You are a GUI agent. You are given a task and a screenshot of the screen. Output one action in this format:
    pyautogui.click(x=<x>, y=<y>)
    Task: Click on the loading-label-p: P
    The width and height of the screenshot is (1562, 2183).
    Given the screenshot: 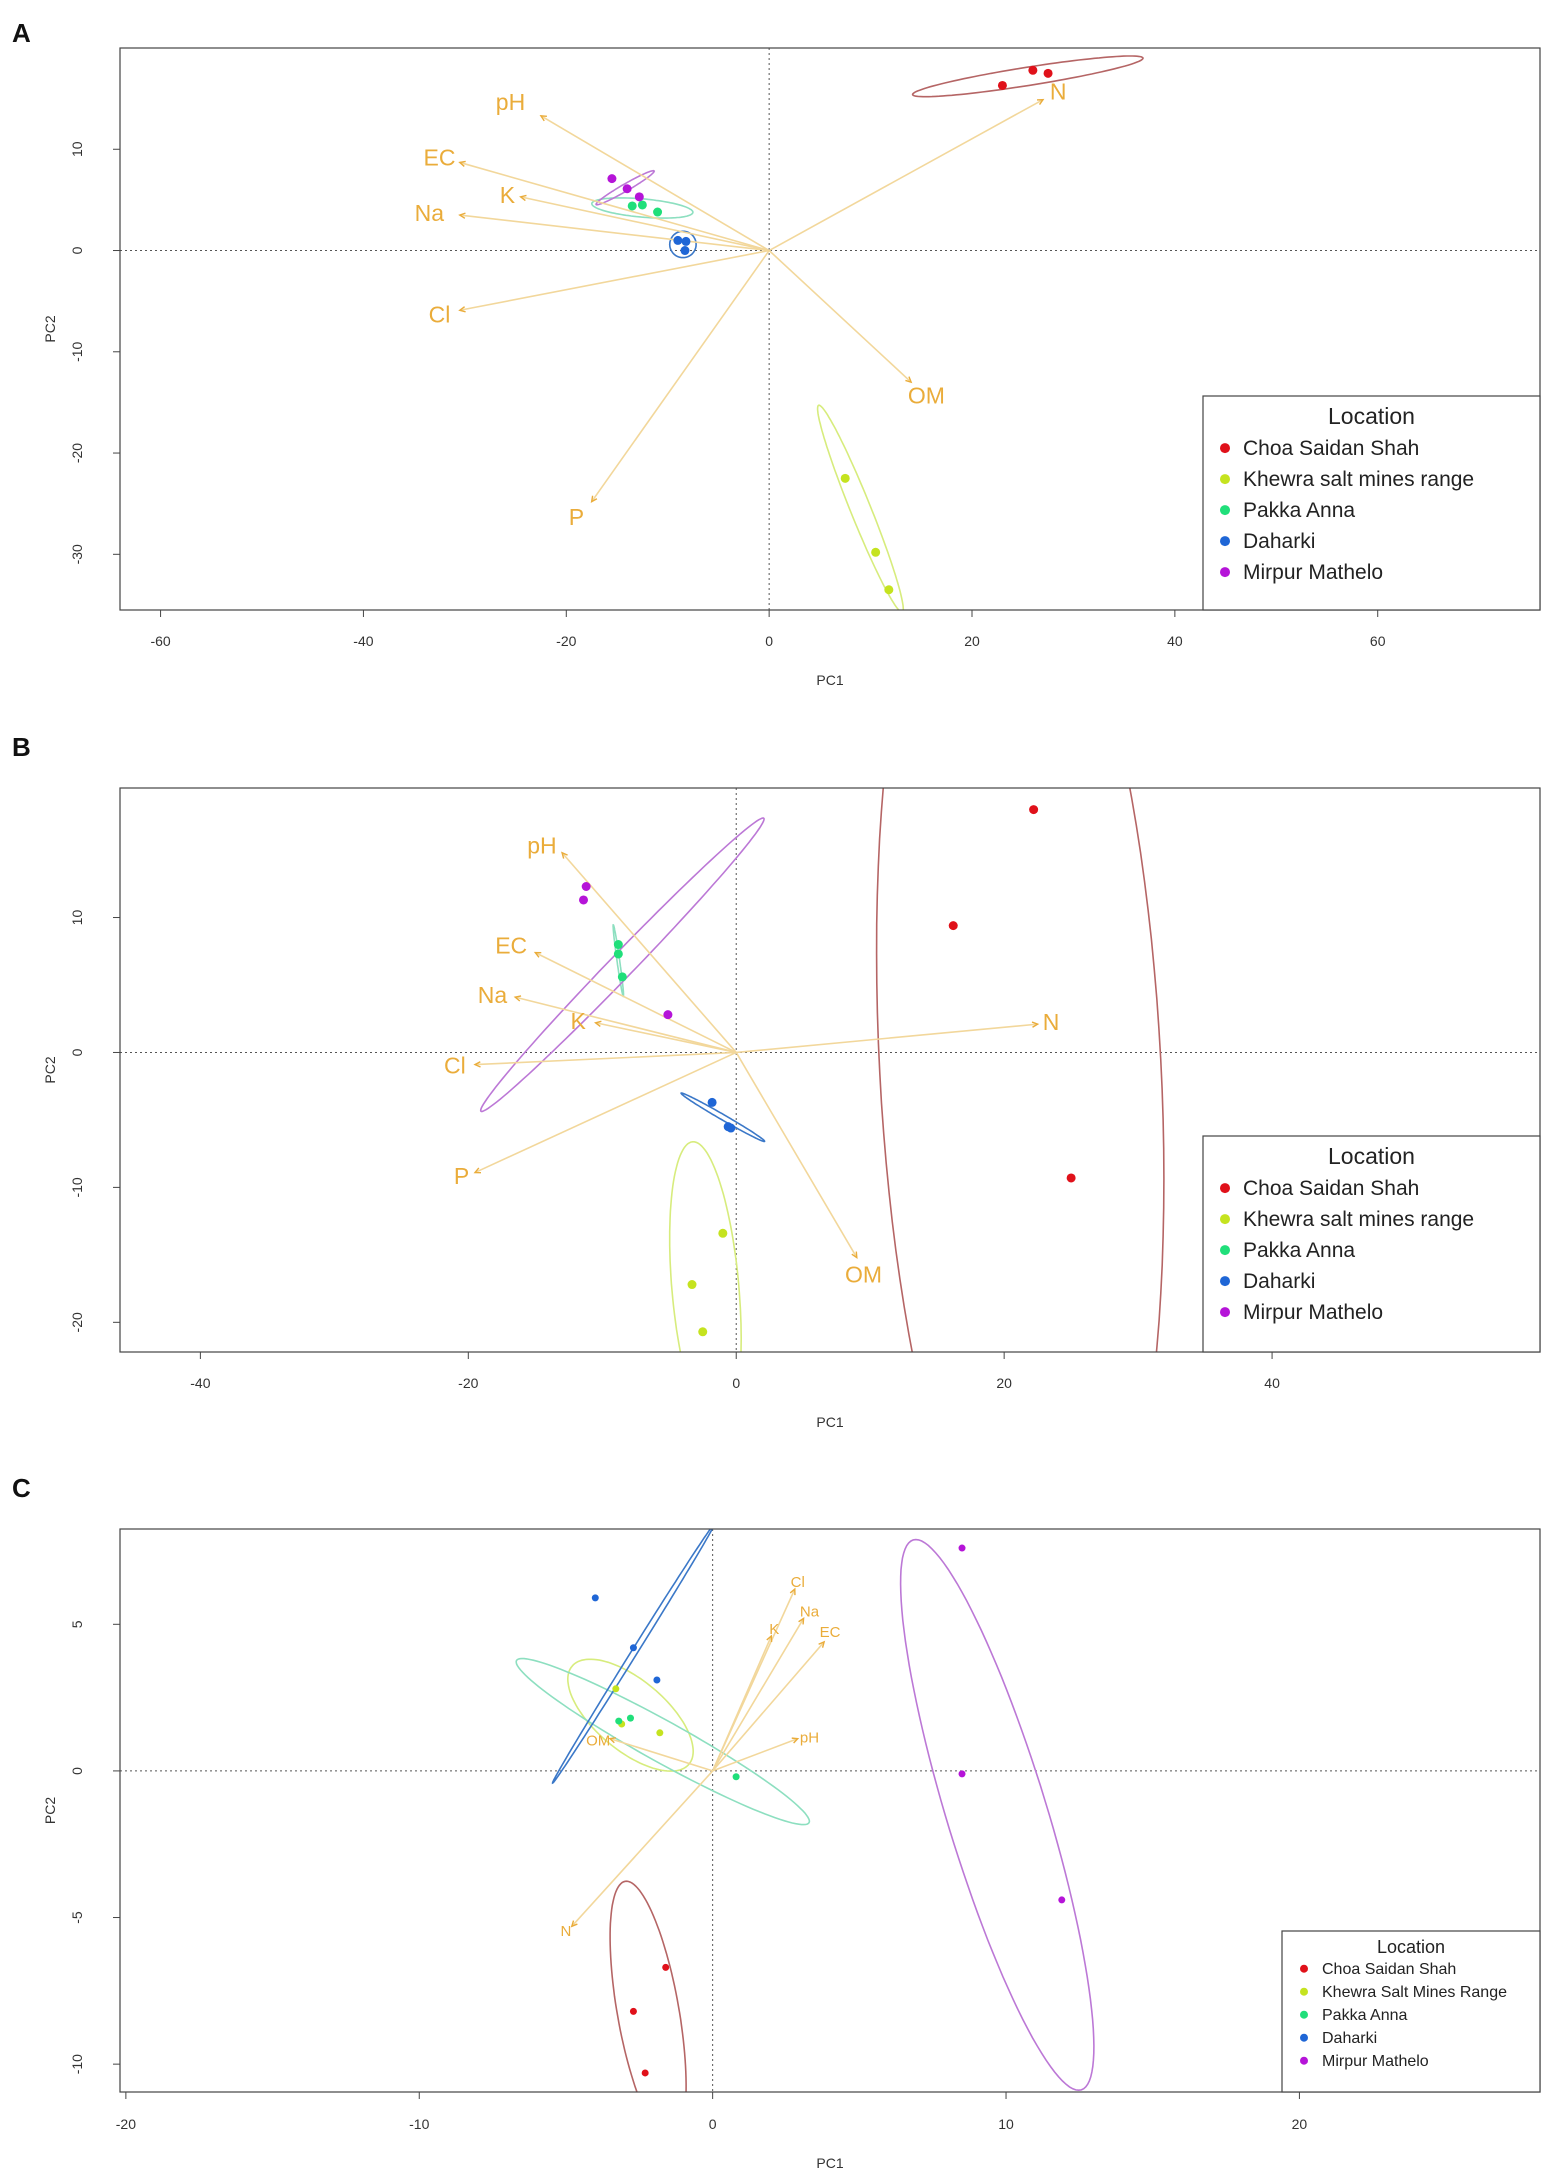 What is the action you would take?
    pyautogui.click(x=576, y=517)
    